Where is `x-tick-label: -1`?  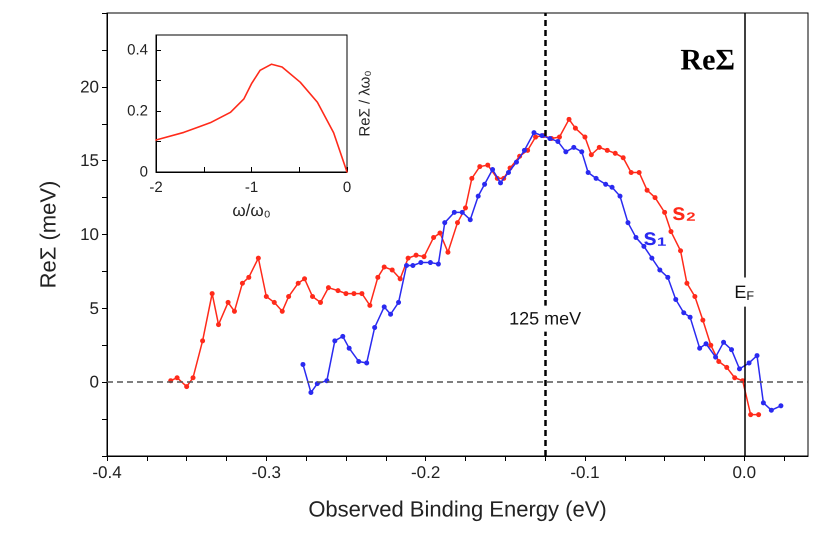 x-tick-label: -1 is located at coordinates (251, 187).